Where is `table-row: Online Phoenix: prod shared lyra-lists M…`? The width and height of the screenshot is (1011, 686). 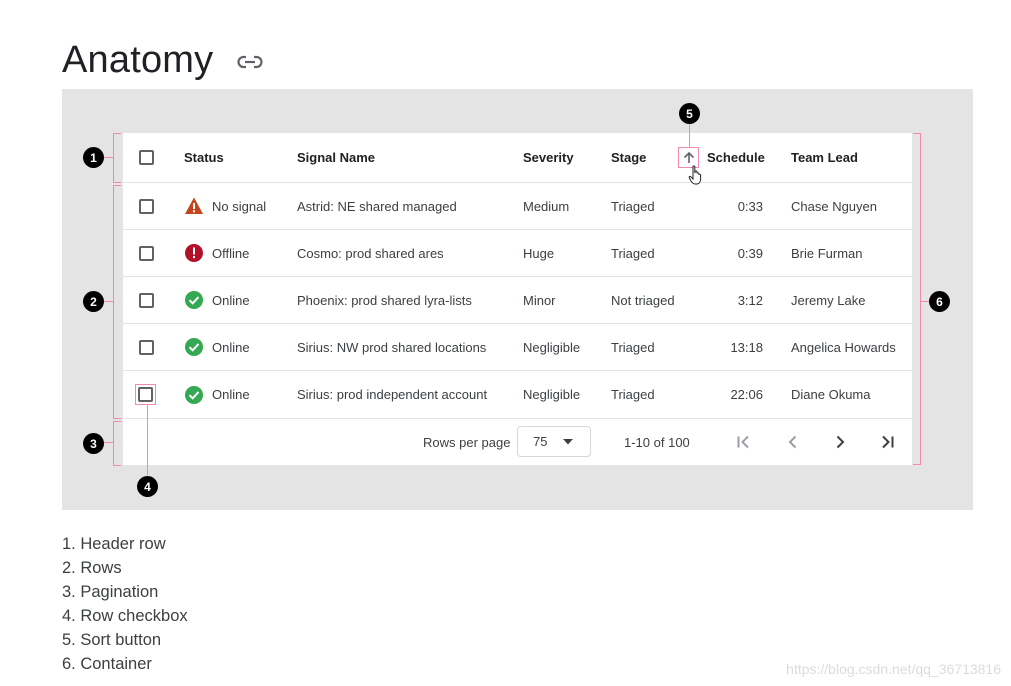
table-row: Online Phoenix: prod shared lyra-lists M… is located at coordinates (517, 300).